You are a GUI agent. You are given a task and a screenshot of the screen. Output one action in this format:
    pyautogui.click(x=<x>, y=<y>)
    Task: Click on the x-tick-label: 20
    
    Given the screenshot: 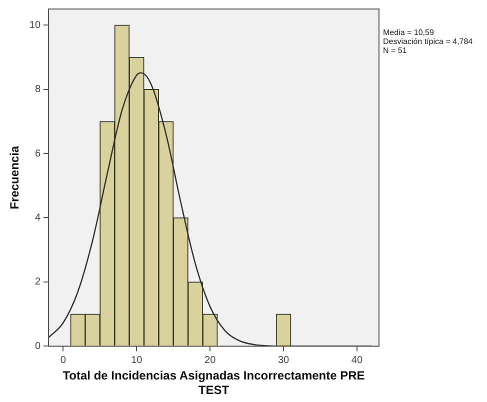 What is the action you would take?
    pyautogui.click(x=210, y=360)
    